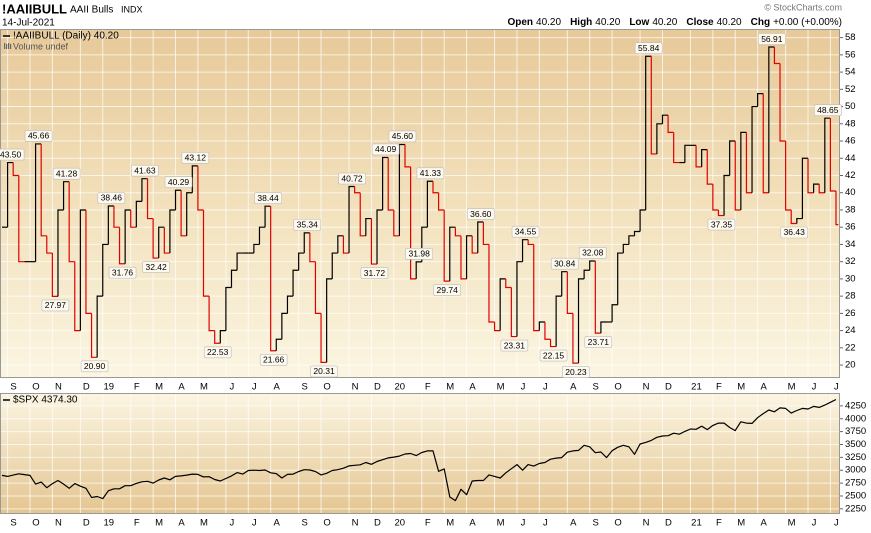 The height and width of the screenshot is (533, 871). I want to click on value-label-text: 36.60, so click(481, 214).